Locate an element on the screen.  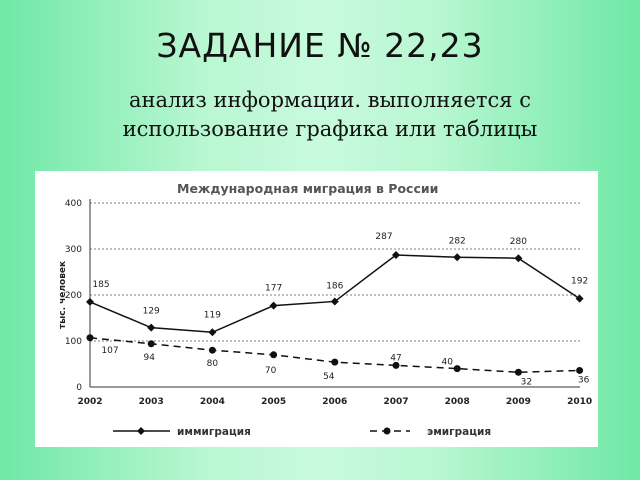
y-tick-label: 200 is located at coordinates (73, 296).